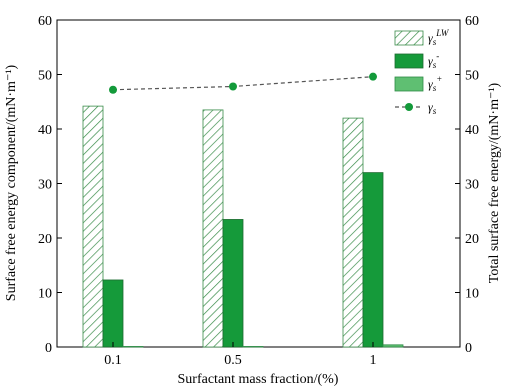  I want to click on y2-tick-label: 40, so click(472, 130).